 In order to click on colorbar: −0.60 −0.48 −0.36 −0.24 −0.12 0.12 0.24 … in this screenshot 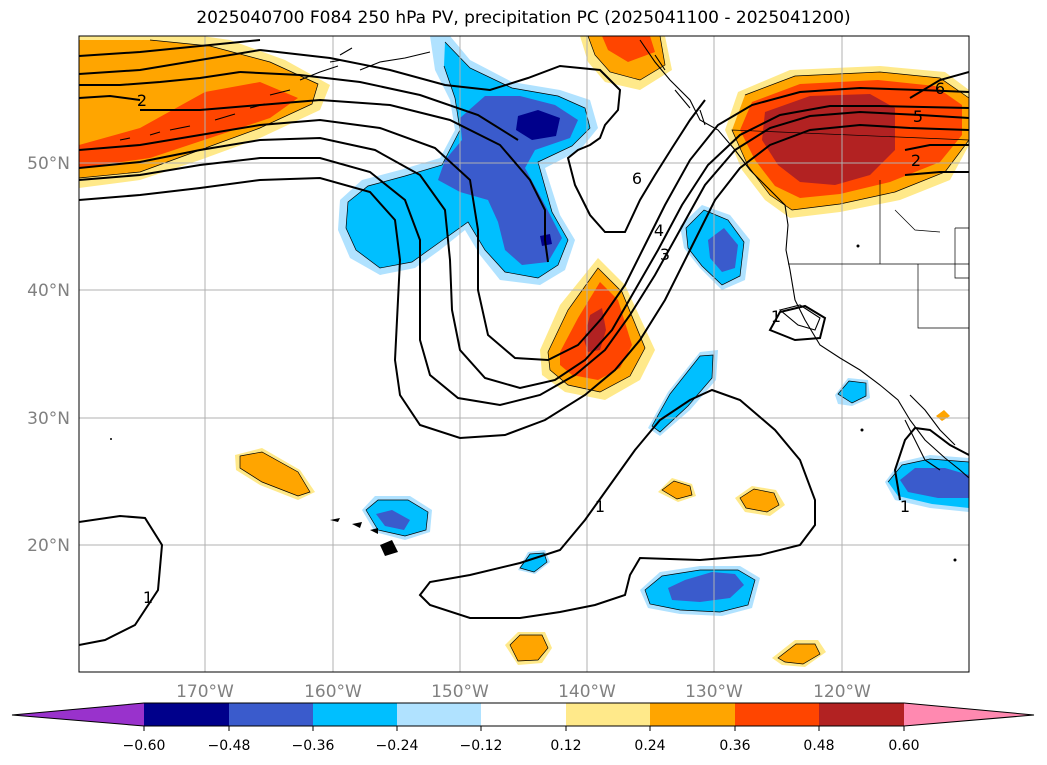, I will do `click(523, 728)`.